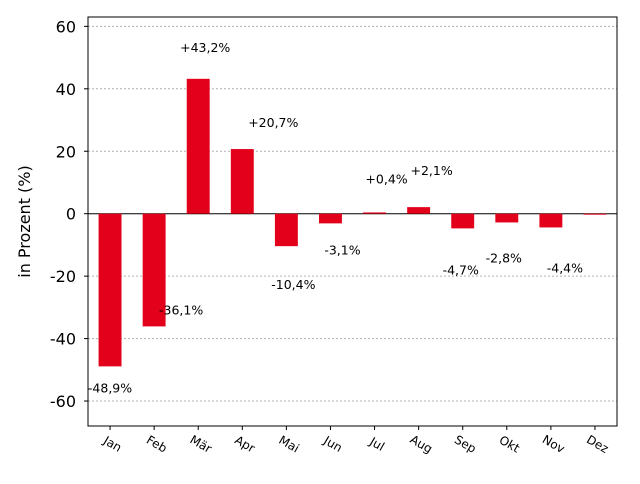 This screenshot has height=484, width=640. What do you see at coordinates (432, 170) in the screenshot?
I see `data-label: +2,1%` at bounding box center [432, 170].